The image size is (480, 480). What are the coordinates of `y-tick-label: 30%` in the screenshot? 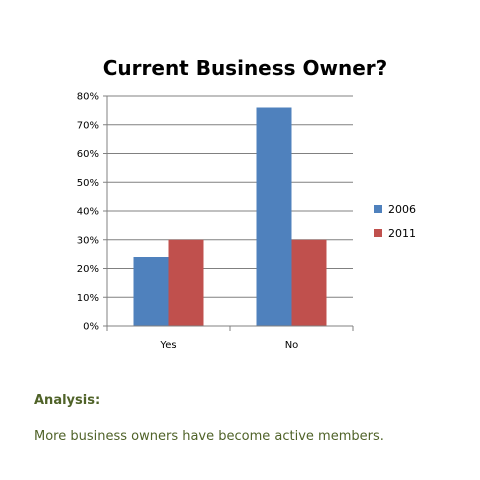 It's located at (88, 240).